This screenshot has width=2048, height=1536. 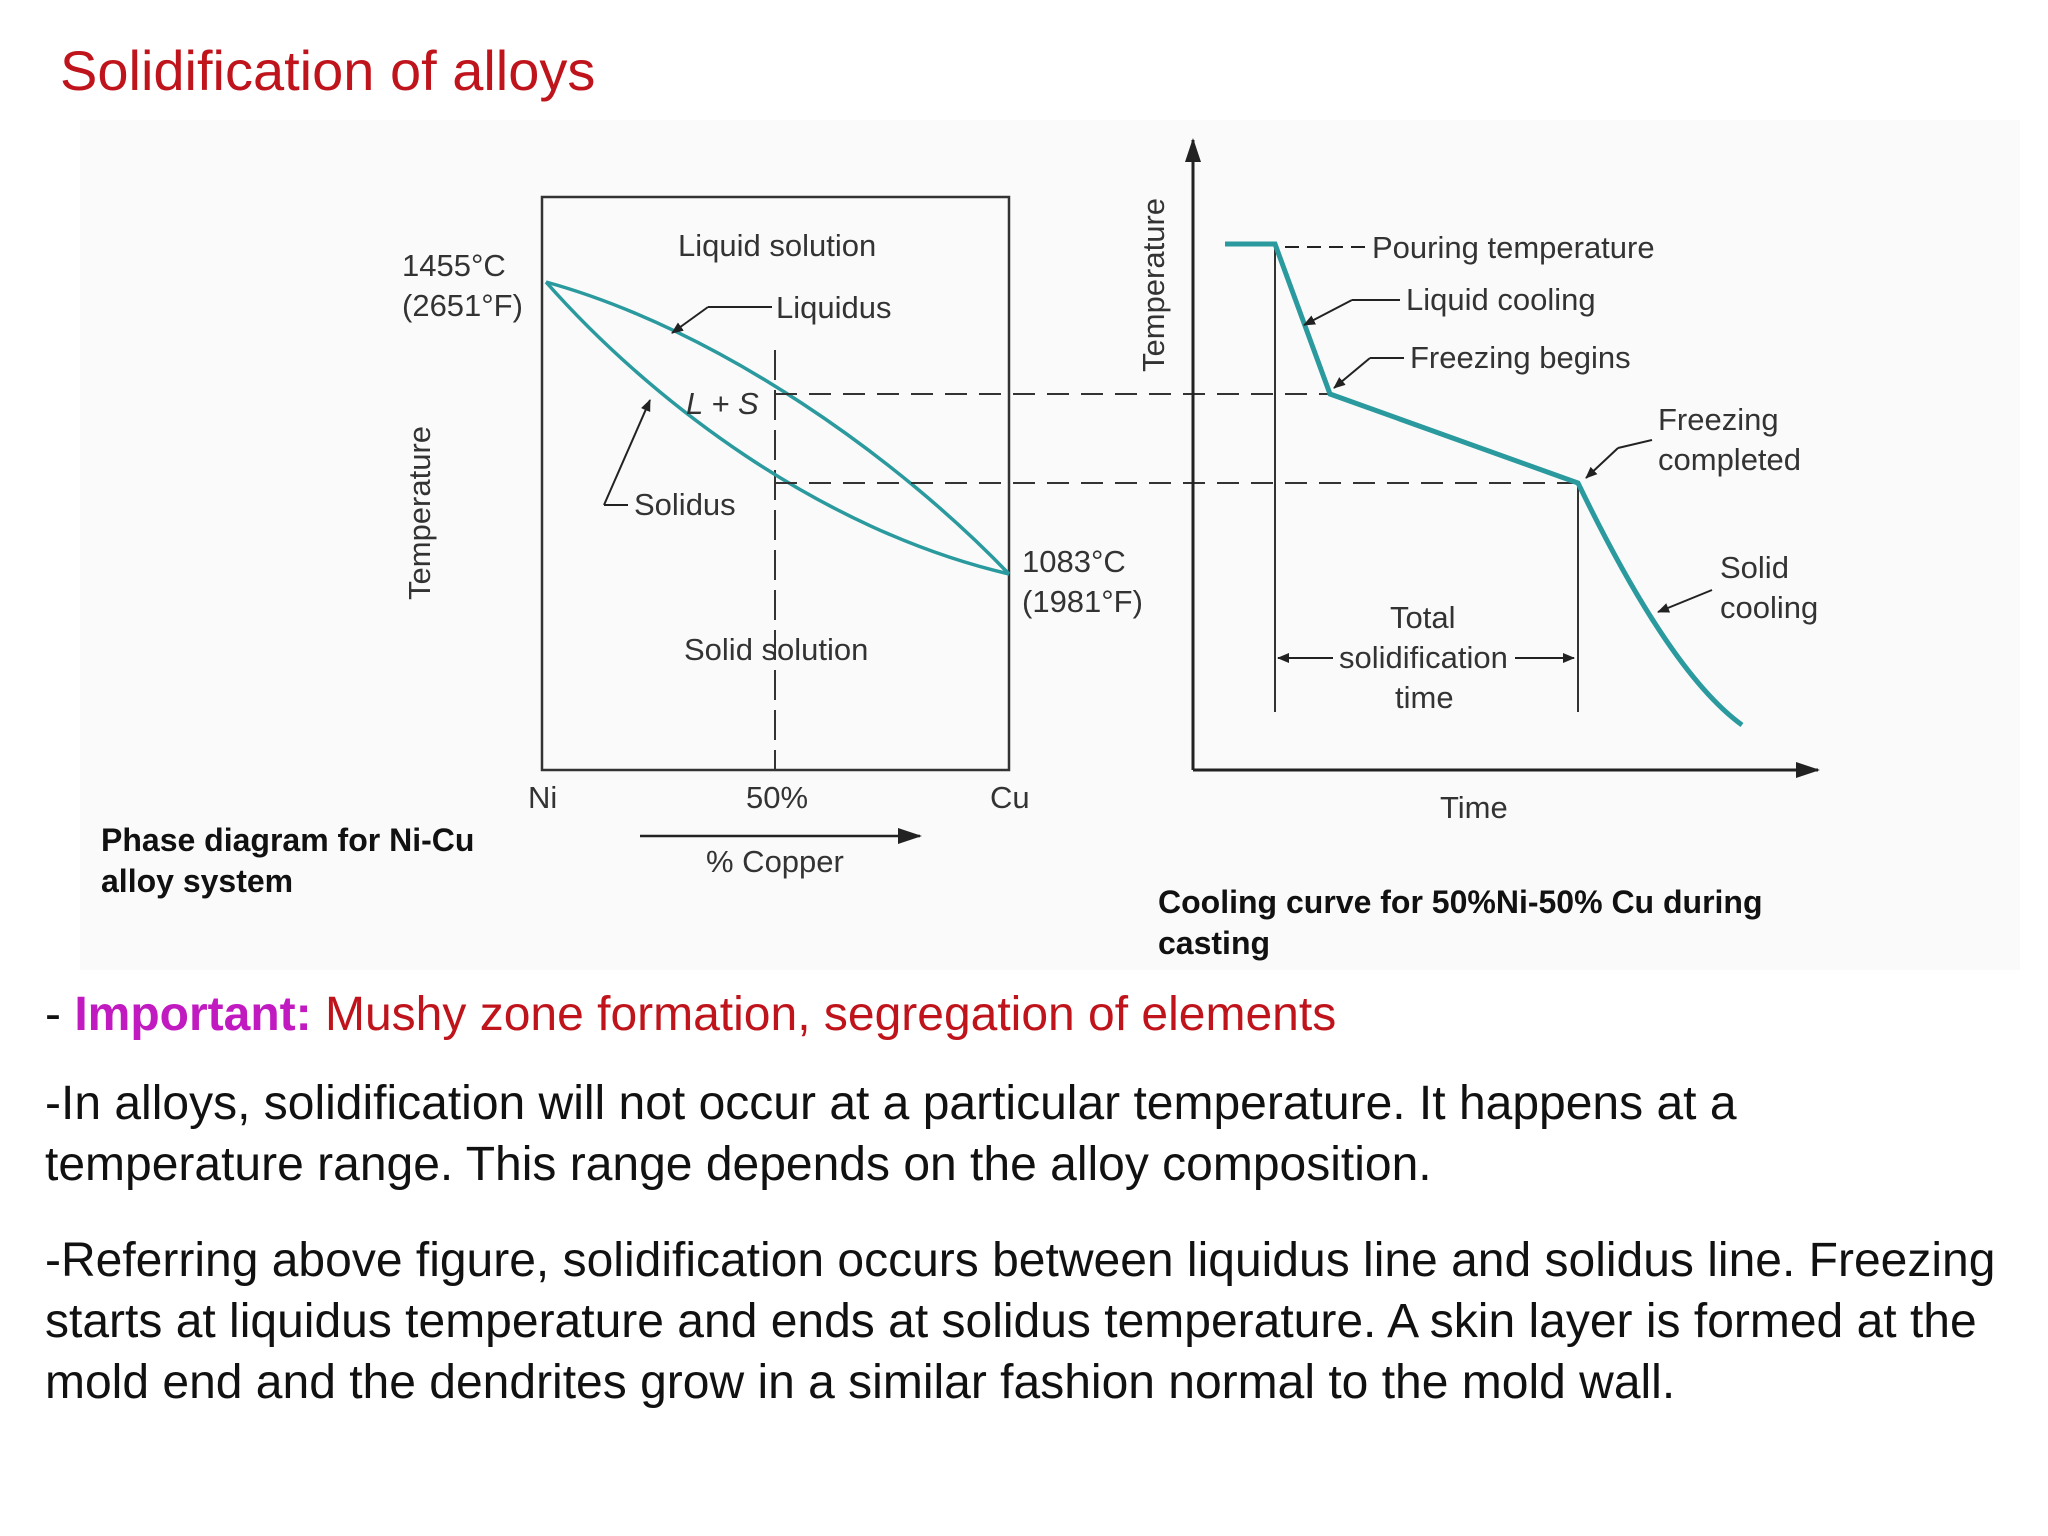 I want to click on liquidus-label: Liquidus, so click(x=833, y=307).